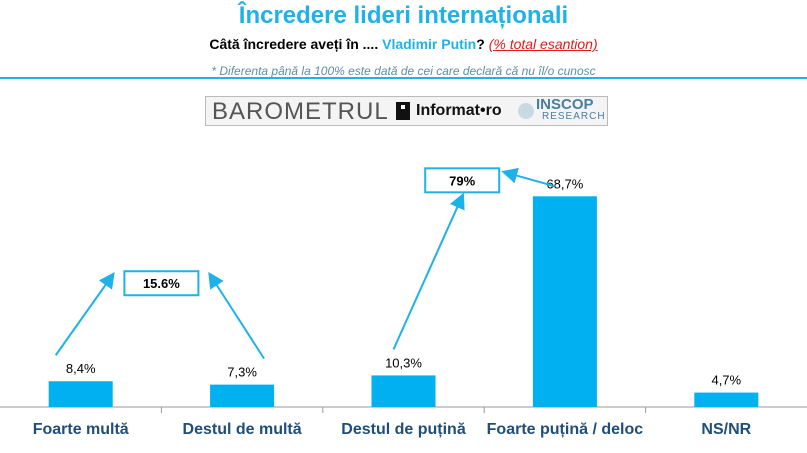  I want to click on subtitle-note: (% total esantion), so click(543, 44).